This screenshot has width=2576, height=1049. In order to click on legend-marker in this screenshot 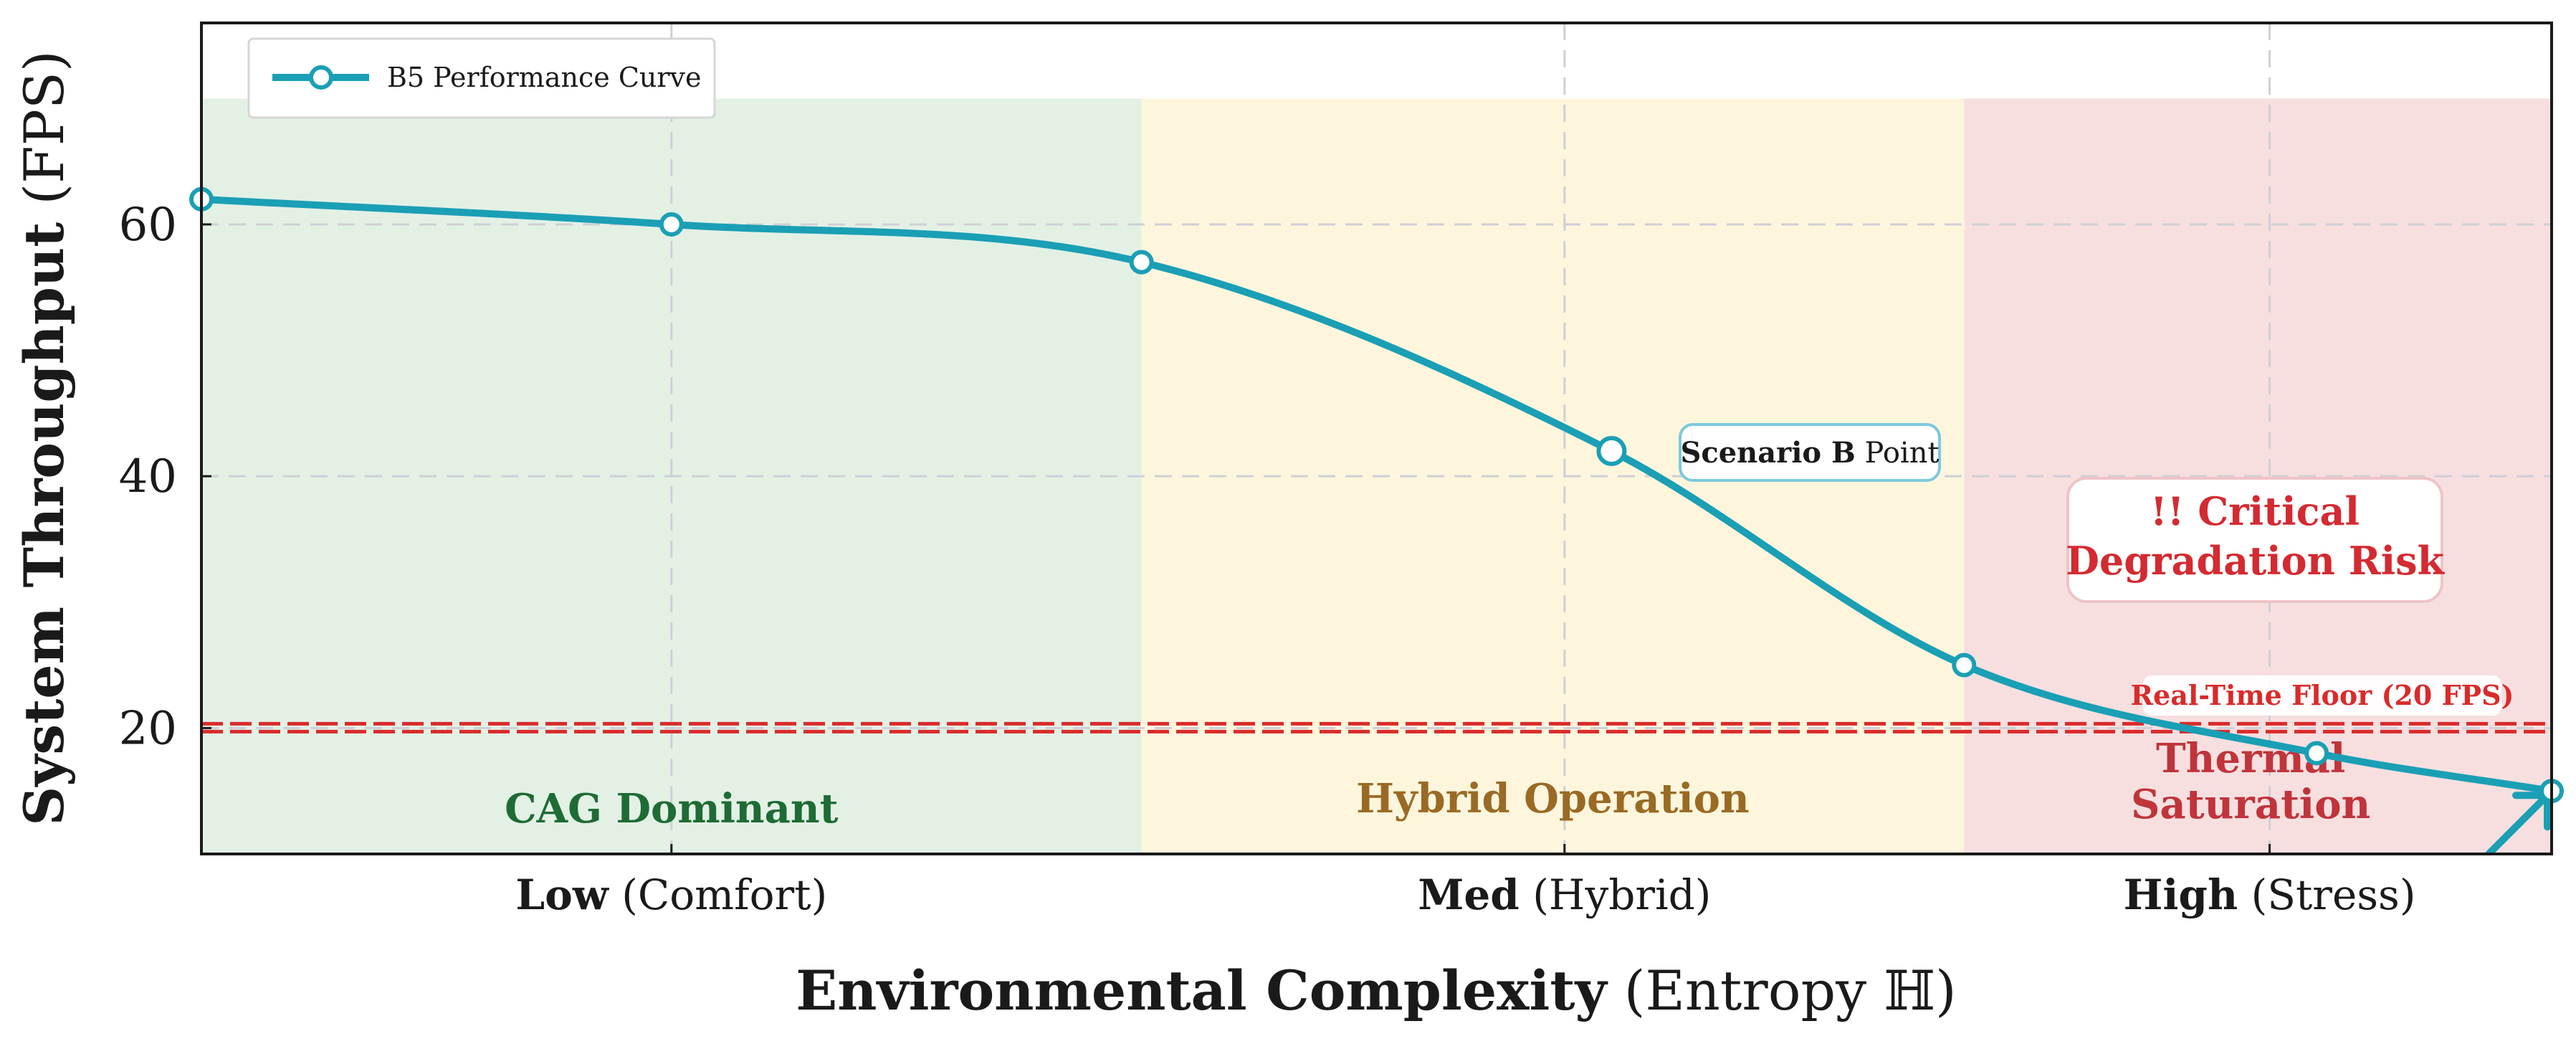, I will do `click(321, 77)`.